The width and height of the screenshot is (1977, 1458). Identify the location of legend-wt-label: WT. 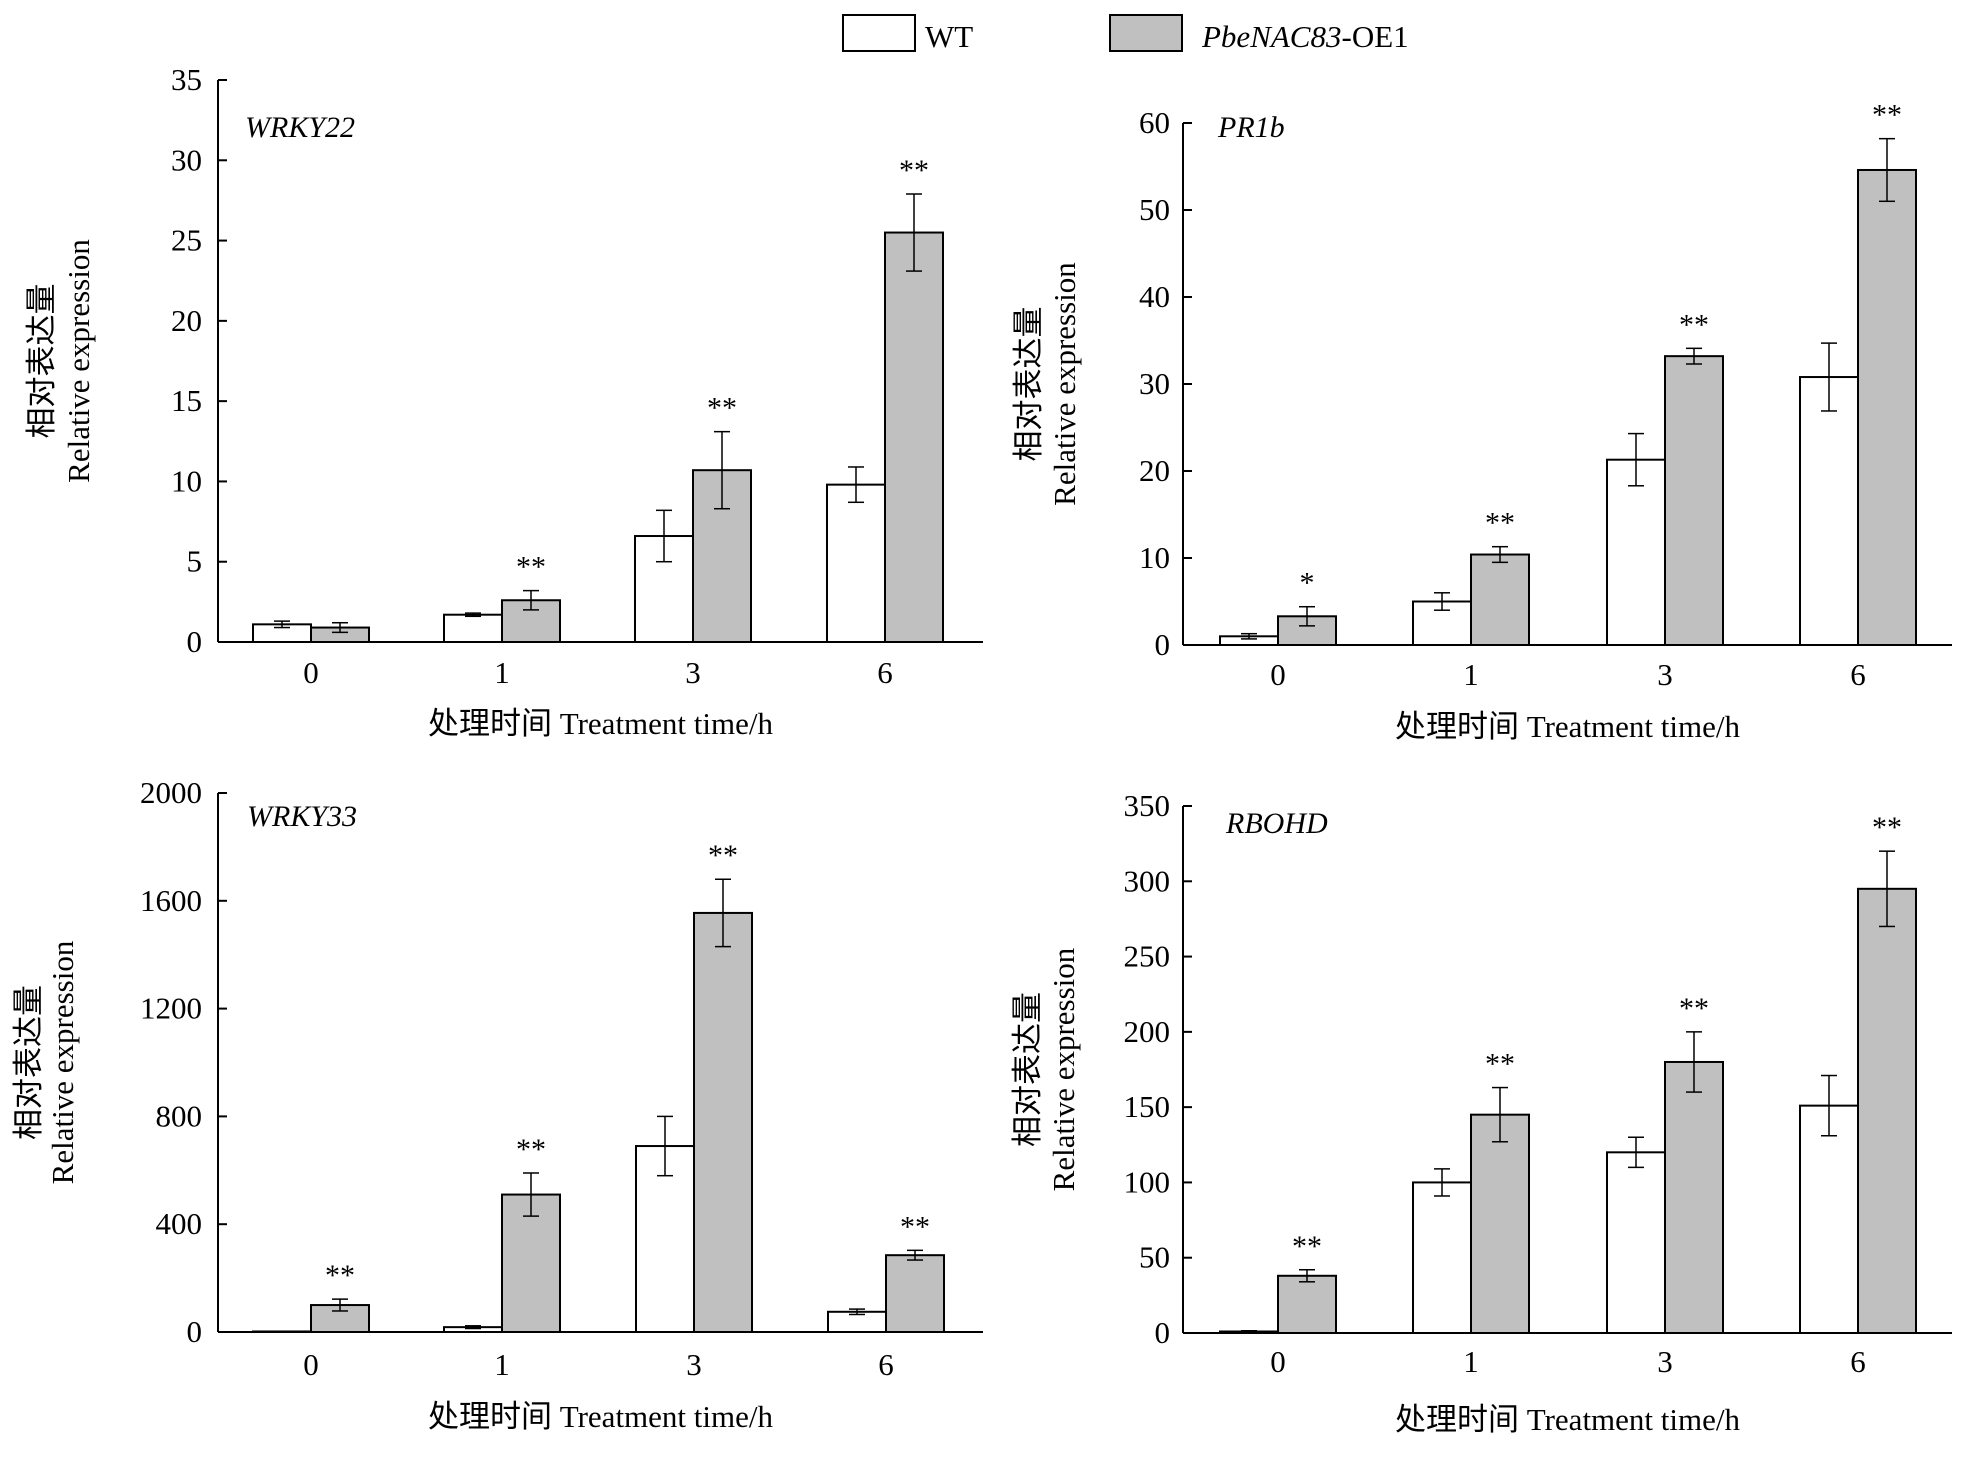
(949, 36).